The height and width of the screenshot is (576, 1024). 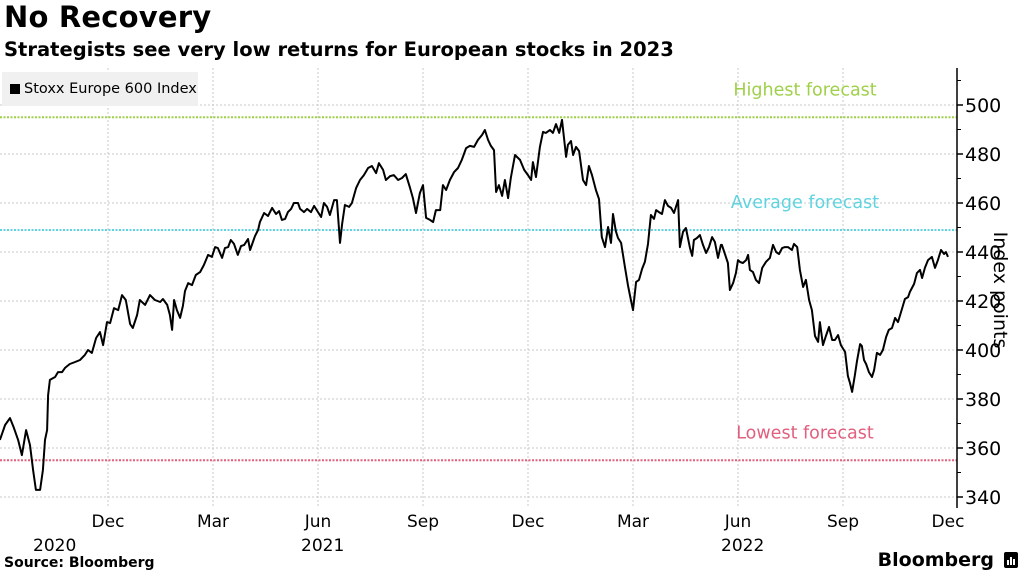 I want to click on forecast-label: Average forecast, so click(x=805, y=203).